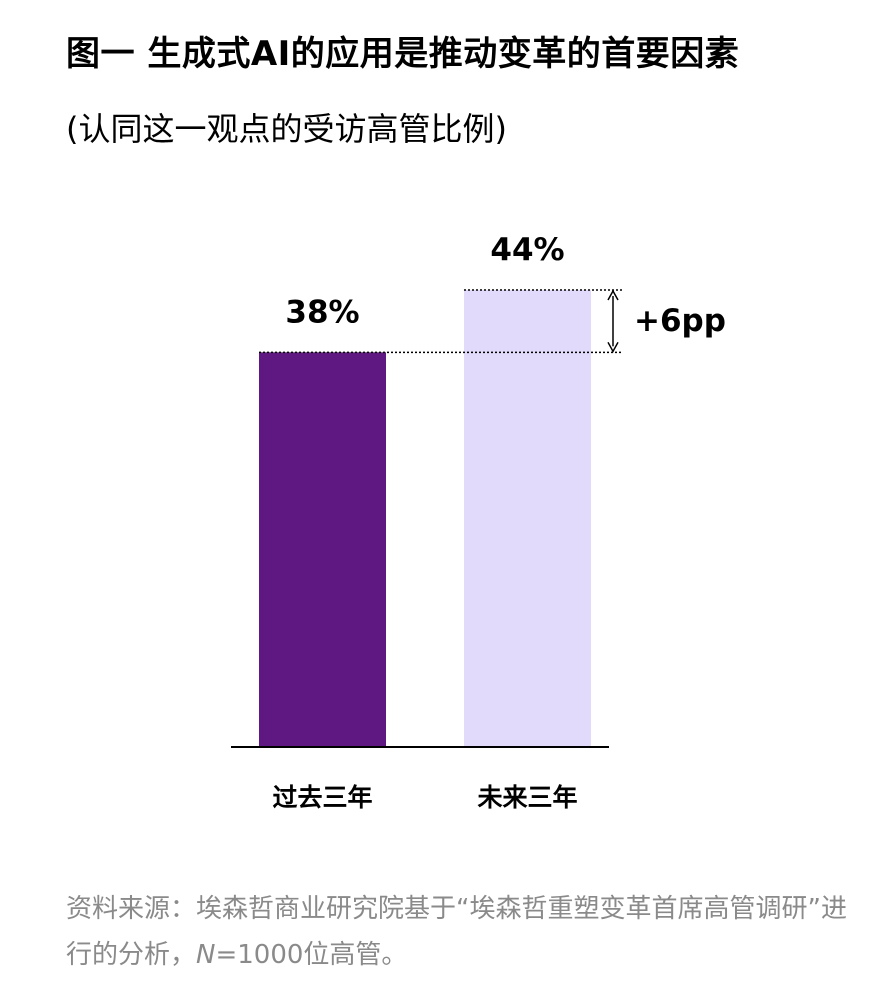 The image size is (883, 999). What do you see at coordinates (456, 932) in the screenshot?
I see `source-prefix: 资料来源：埃森哲商业研究院基于“埃森哲重塑变革首席高管调研”进行的分析，` at bounding box center [456, 932].